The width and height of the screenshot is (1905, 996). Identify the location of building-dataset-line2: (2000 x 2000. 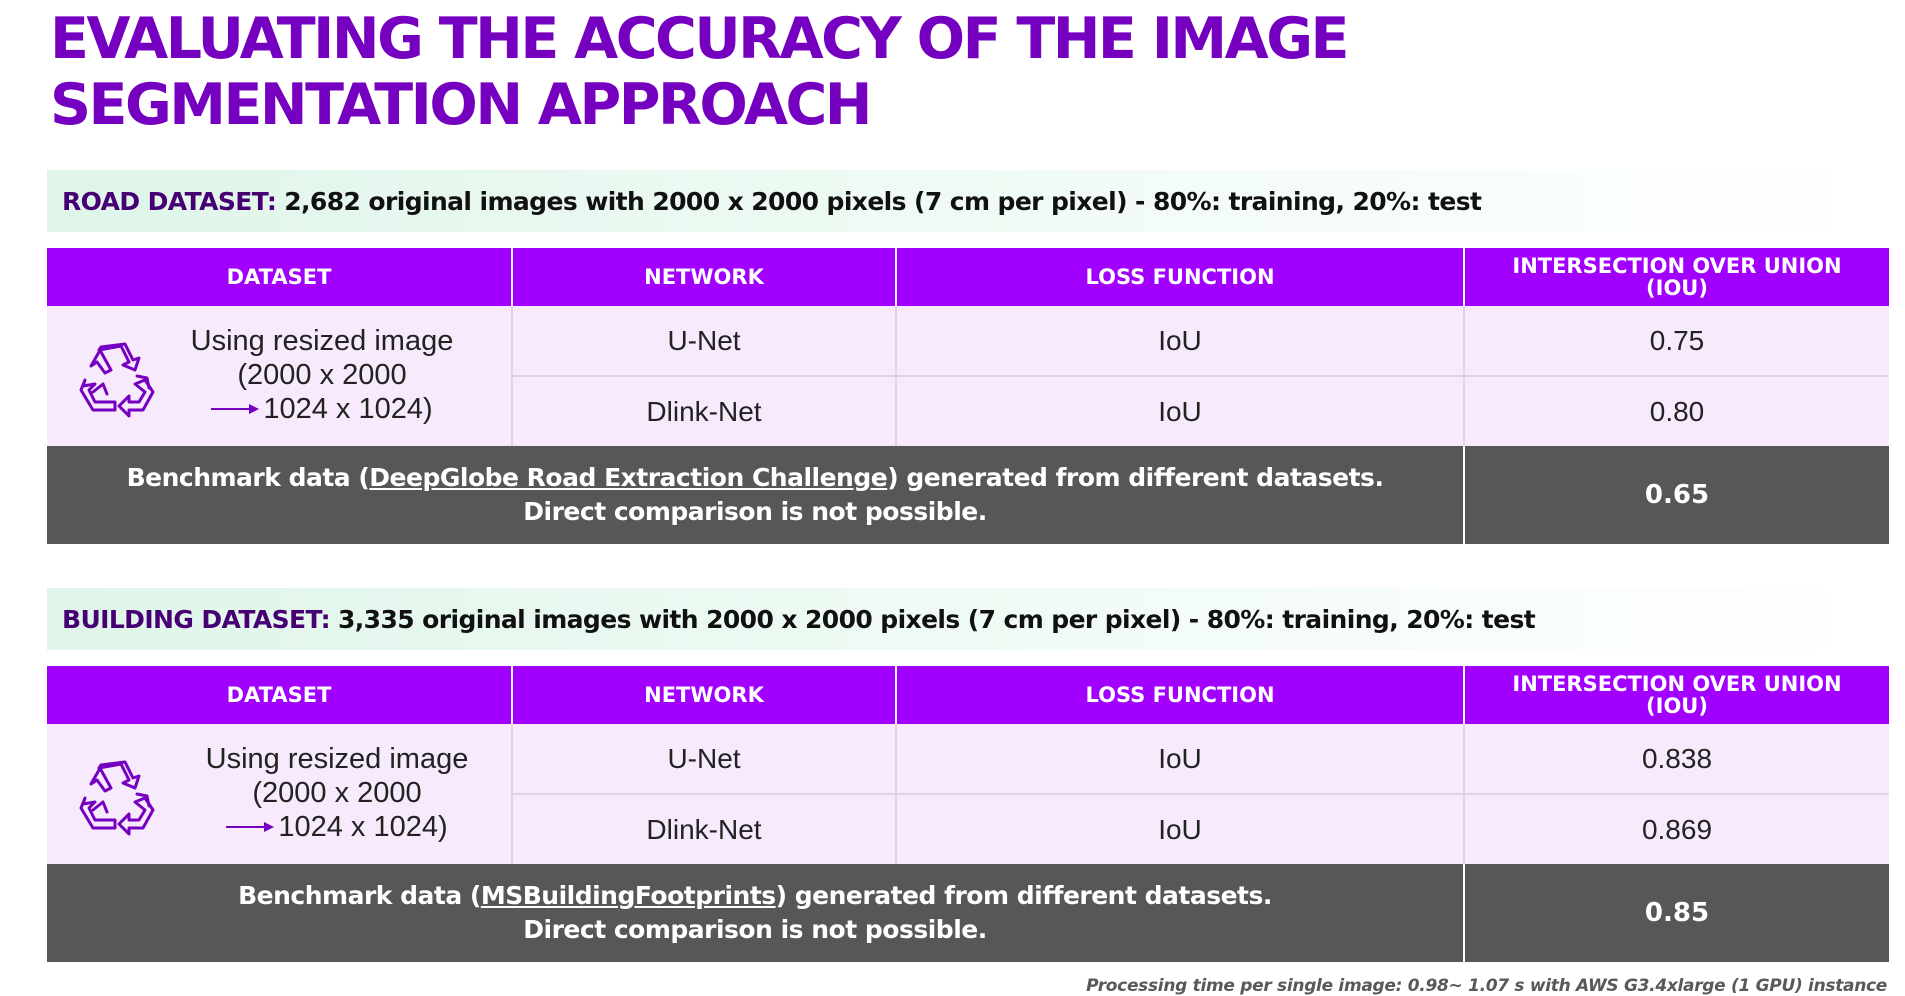
(337, 793).